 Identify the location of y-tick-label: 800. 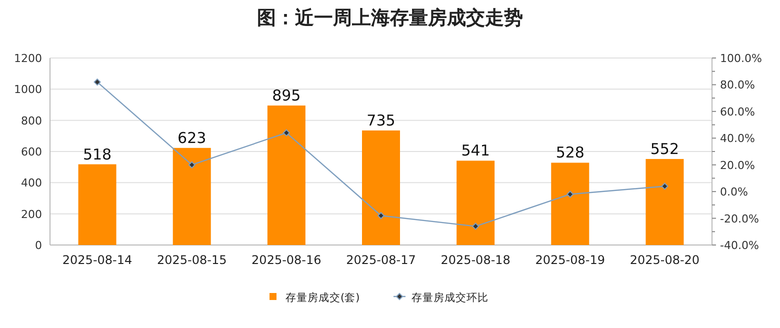
(31, 121).